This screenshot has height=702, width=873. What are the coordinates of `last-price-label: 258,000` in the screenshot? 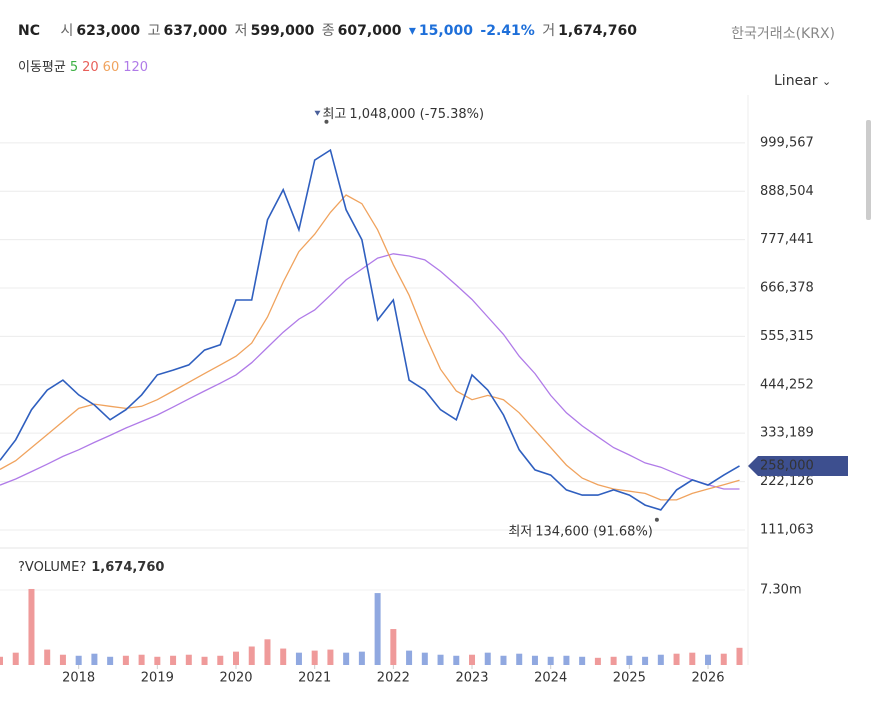 It's located at (787, 465).